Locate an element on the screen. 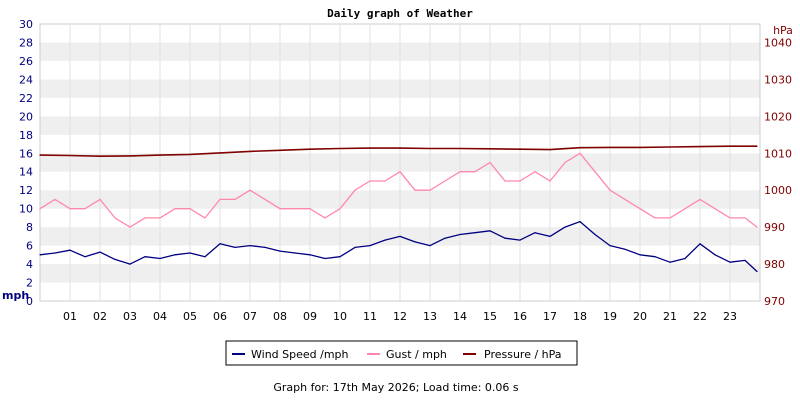 Image resolution: width=800 pixels, height=404 pixels. x-tick-label: 03 is located at coordinates (130, 316).